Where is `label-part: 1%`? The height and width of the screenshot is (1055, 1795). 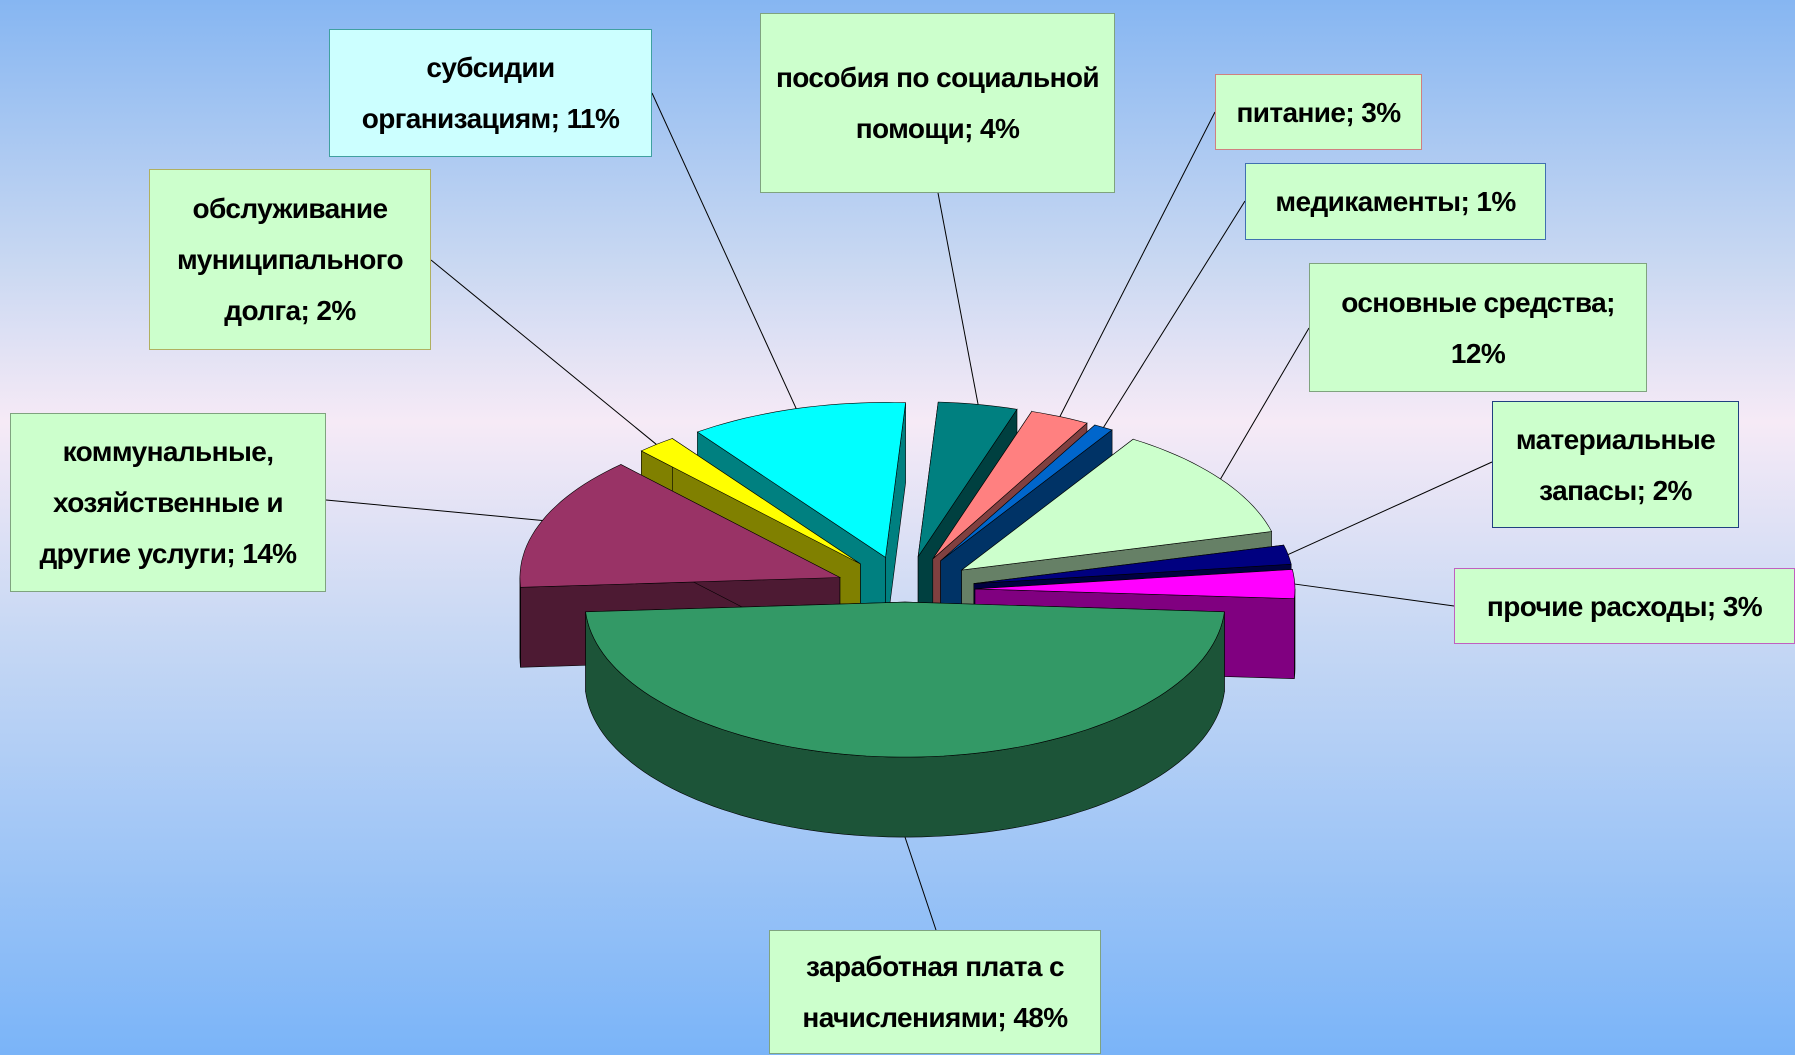 label-part: 1% is located at coordinates (1496, 201).